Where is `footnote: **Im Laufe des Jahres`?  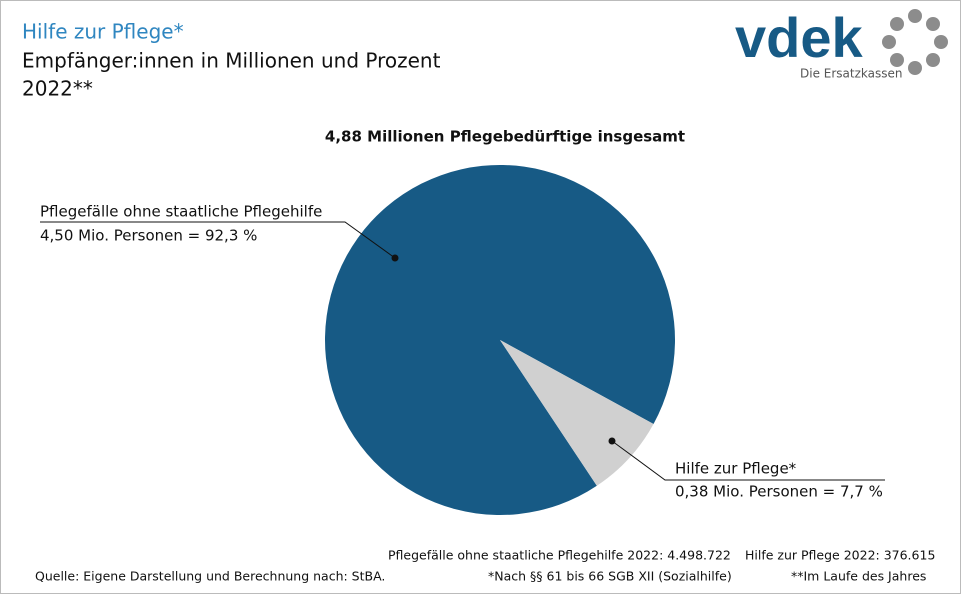
footnote: **Im Laufe des Jahres is located at coordinates (858, 576).